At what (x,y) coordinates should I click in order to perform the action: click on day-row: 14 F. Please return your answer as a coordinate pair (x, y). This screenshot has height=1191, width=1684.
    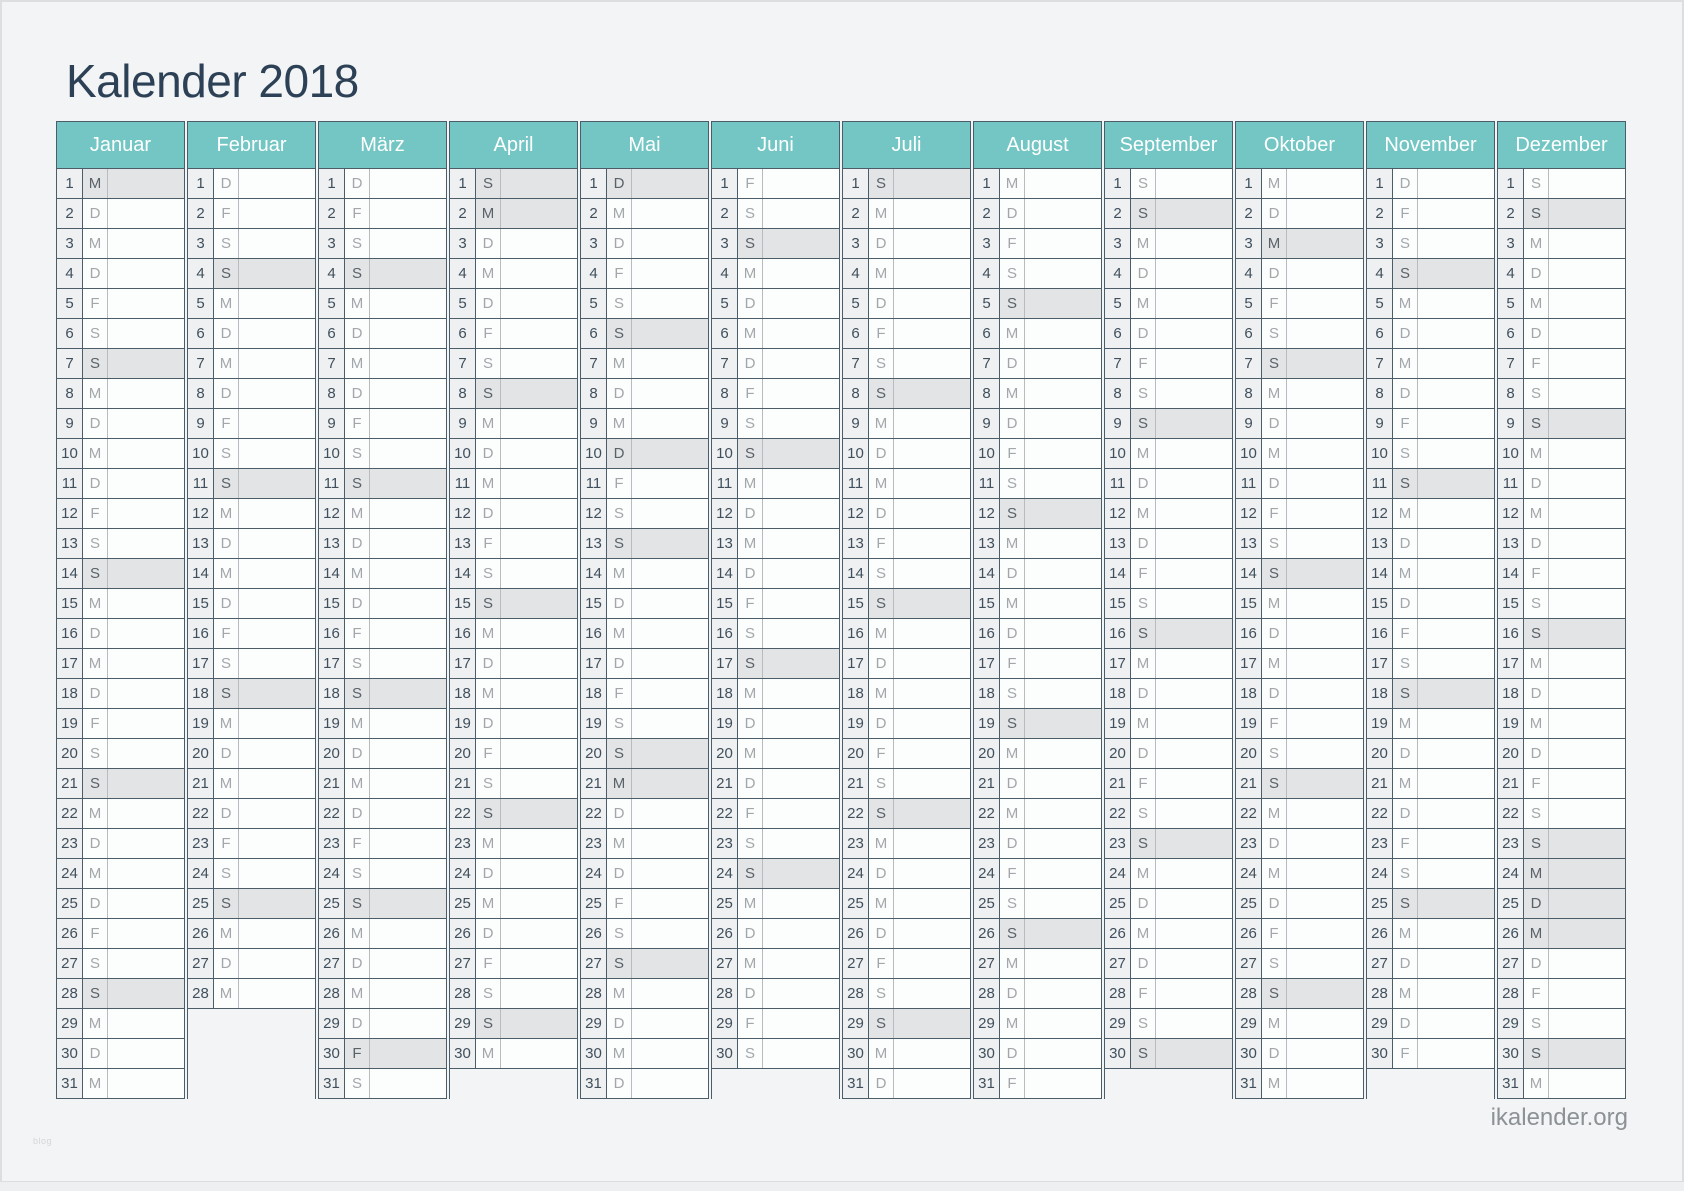
    Looking at the image, I should click on (1561, 574).